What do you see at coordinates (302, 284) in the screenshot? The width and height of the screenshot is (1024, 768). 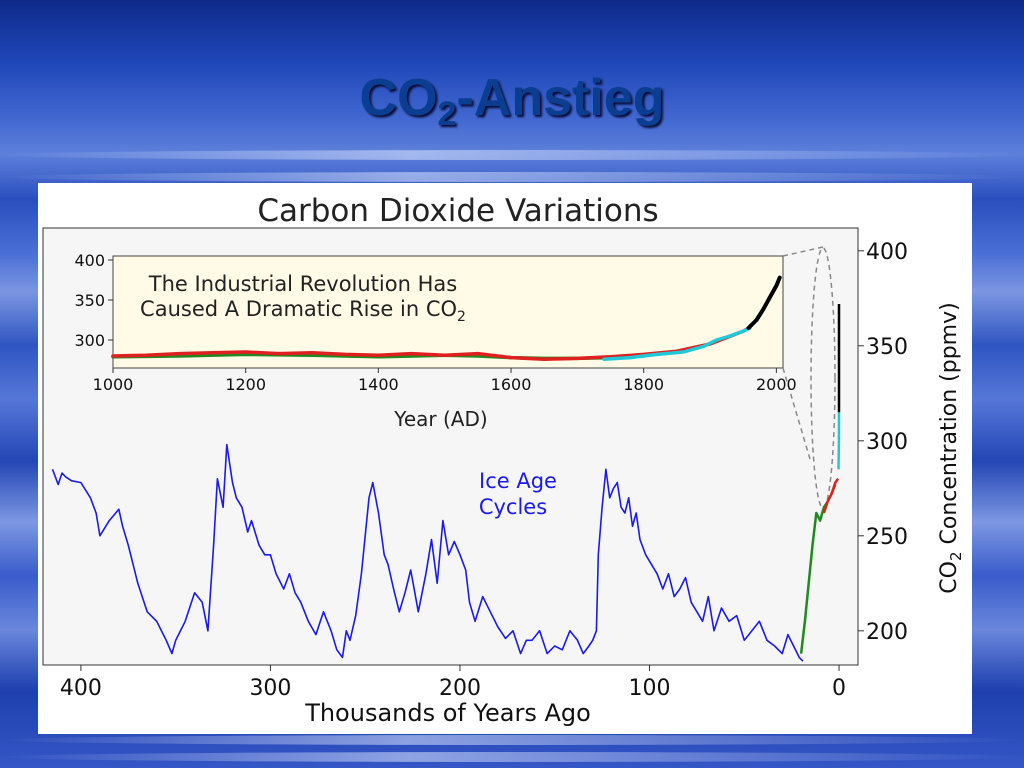 I see `inset-annotation-line1: The Industrial Revolution Has` at bounding box center [302, 284].